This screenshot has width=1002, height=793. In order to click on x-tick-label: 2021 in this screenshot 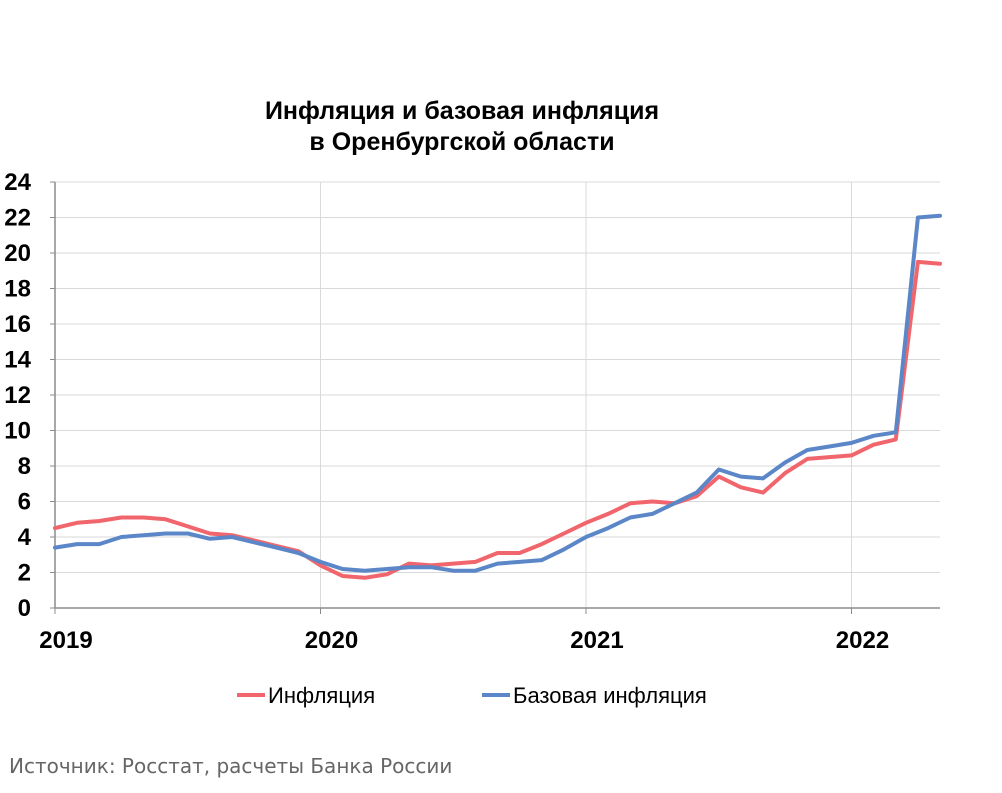, I will do `click(596, 640)`.